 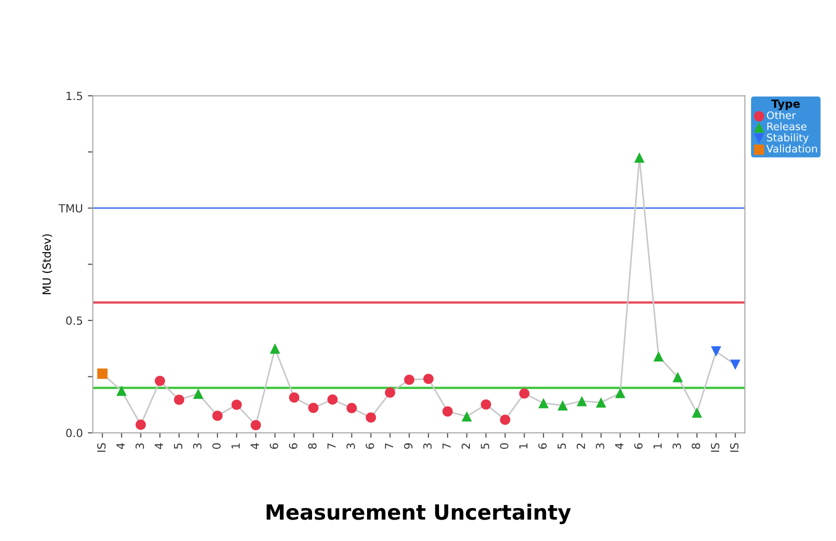 I want to click on text: Measurement Uncertainty, so click(x=418, y=514).